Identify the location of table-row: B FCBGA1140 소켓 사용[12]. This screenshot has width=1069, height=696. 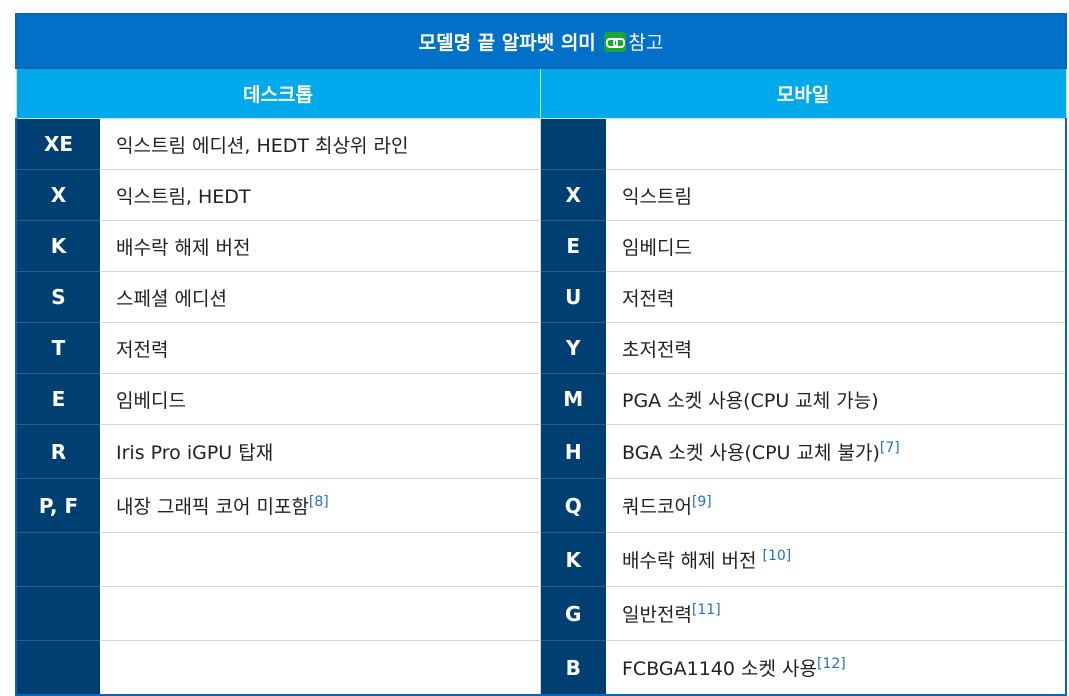
(541, 668).